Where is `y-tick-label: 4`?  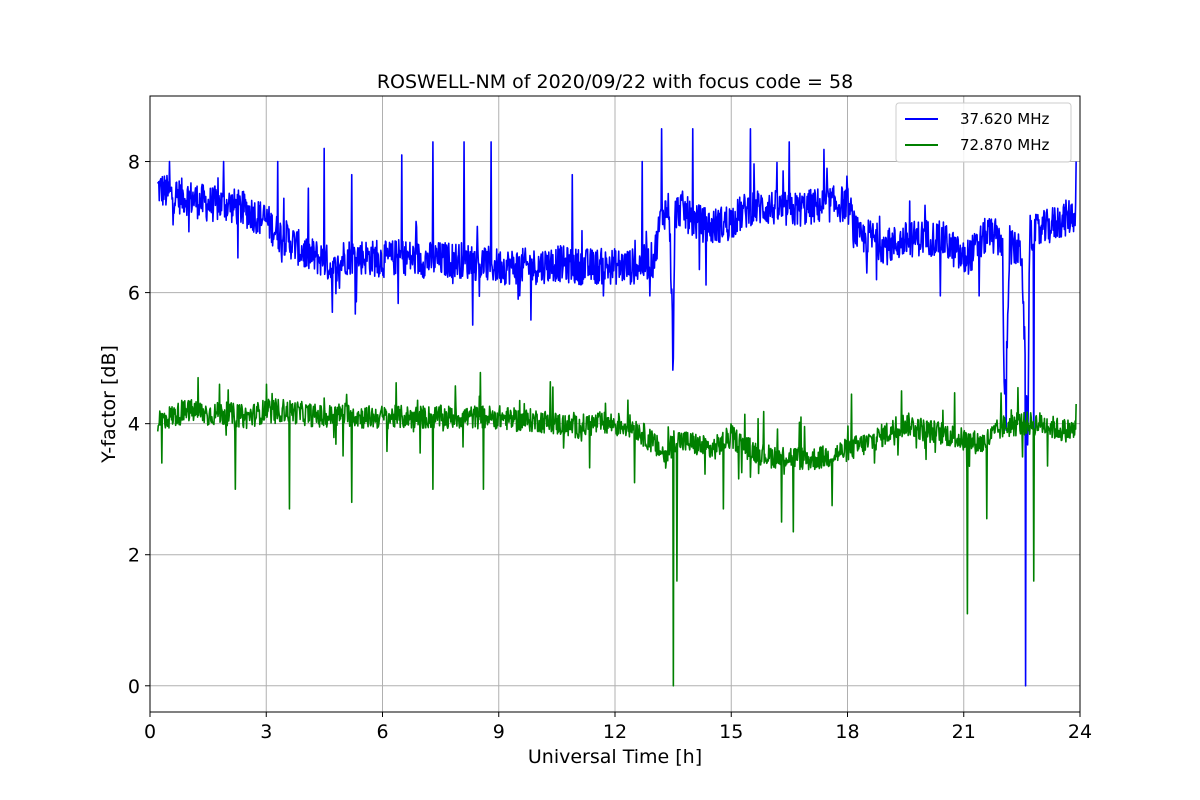
y-tick-label: 4 is located at coordinates (134, 425).